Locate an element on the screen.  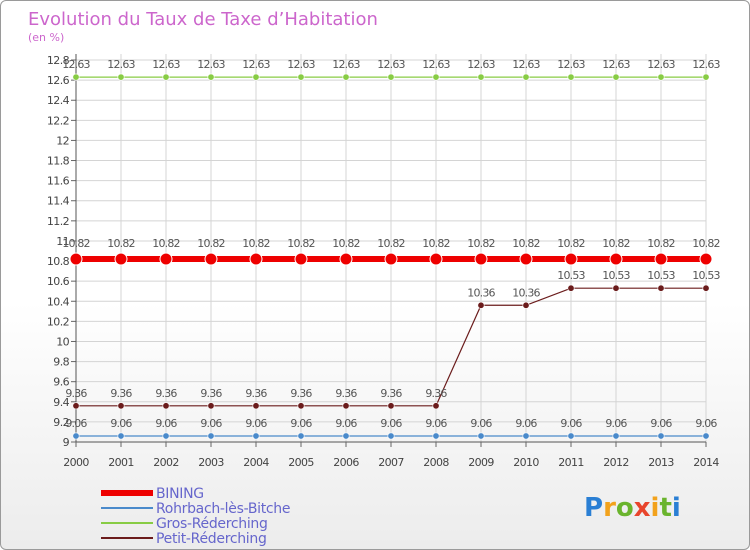
legend-label: Petit-Réderching is located at coordinates (211, 539).